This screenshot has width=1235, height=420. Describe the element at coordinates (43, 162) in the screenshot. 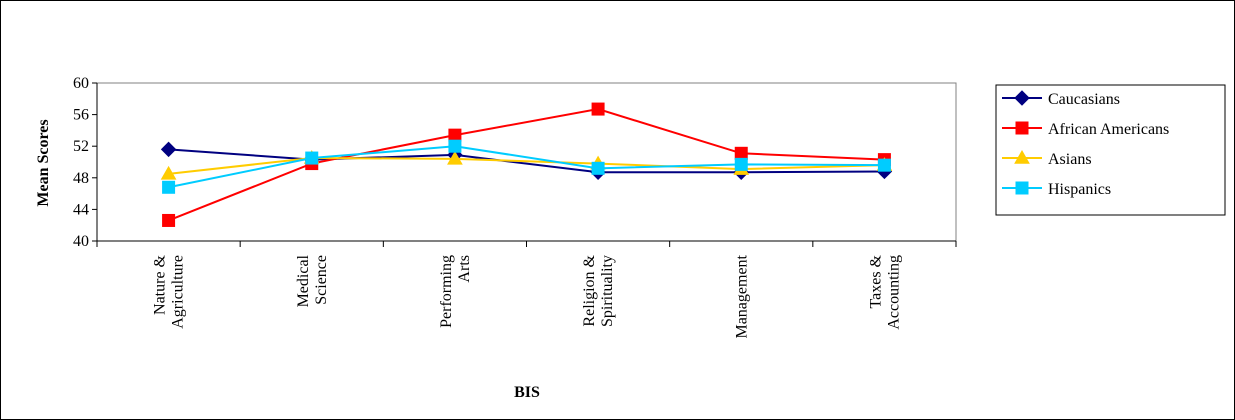

I see `y-axis-title: Mean Scores` at that location.